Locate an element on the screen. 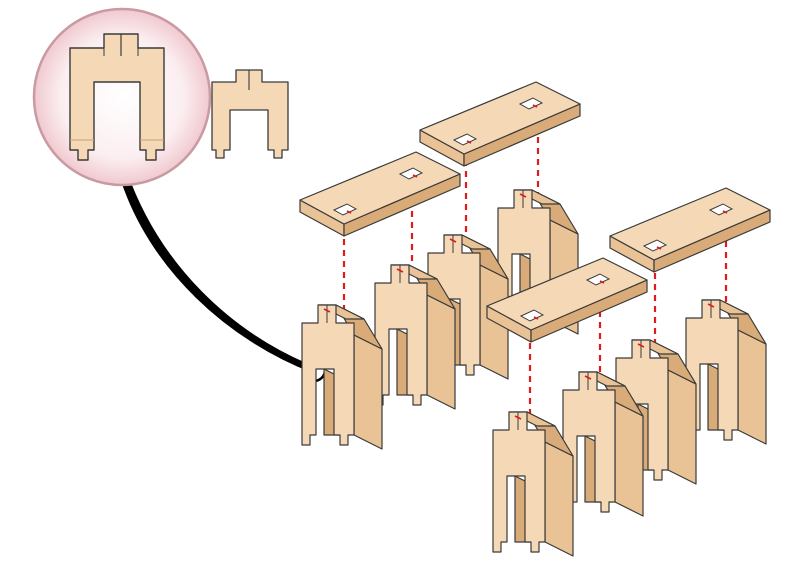 The height and width of the screenshot is (565, 800). leg-profile-small is located at coordinates (250, 114).